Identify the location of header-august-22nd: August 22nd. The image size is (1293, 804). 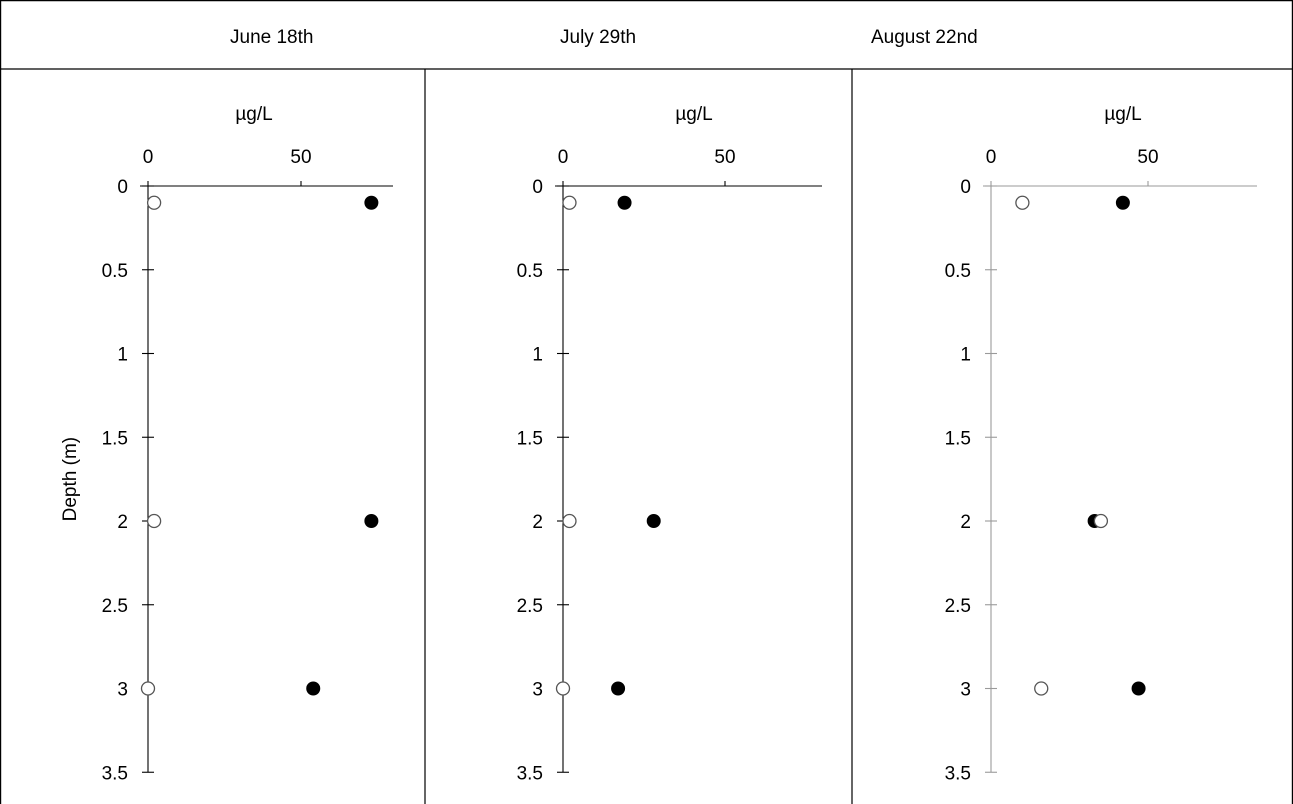
(924, 37).